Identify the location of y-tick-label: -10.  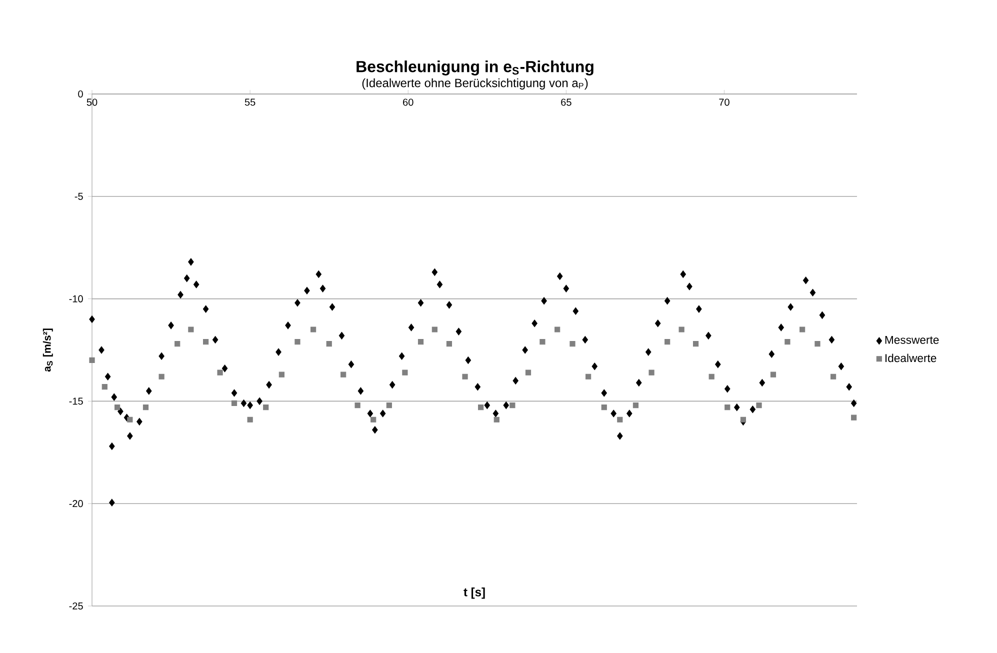
(76, 298).